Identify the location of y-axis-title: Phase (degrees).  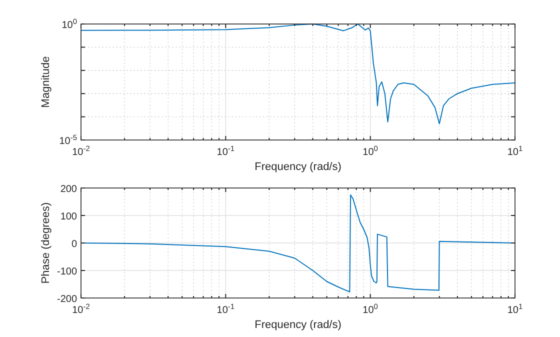
(46, 243).